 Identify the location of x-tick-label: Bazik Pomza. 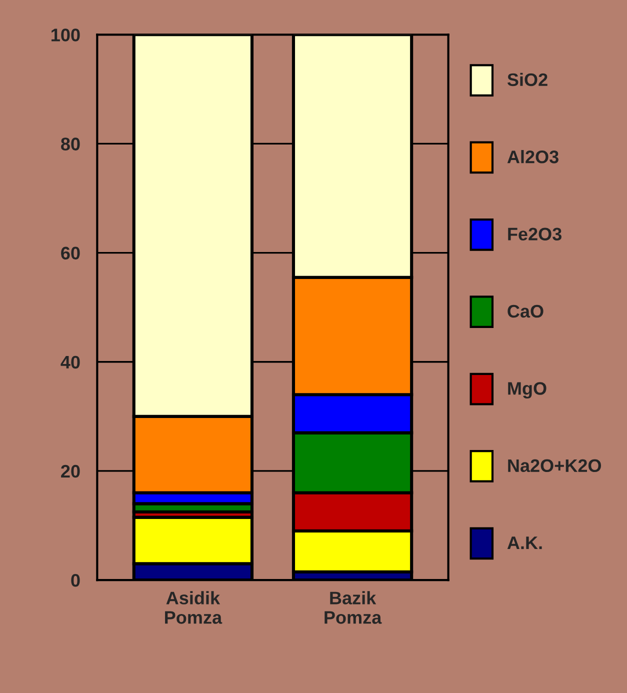
(353, 607).